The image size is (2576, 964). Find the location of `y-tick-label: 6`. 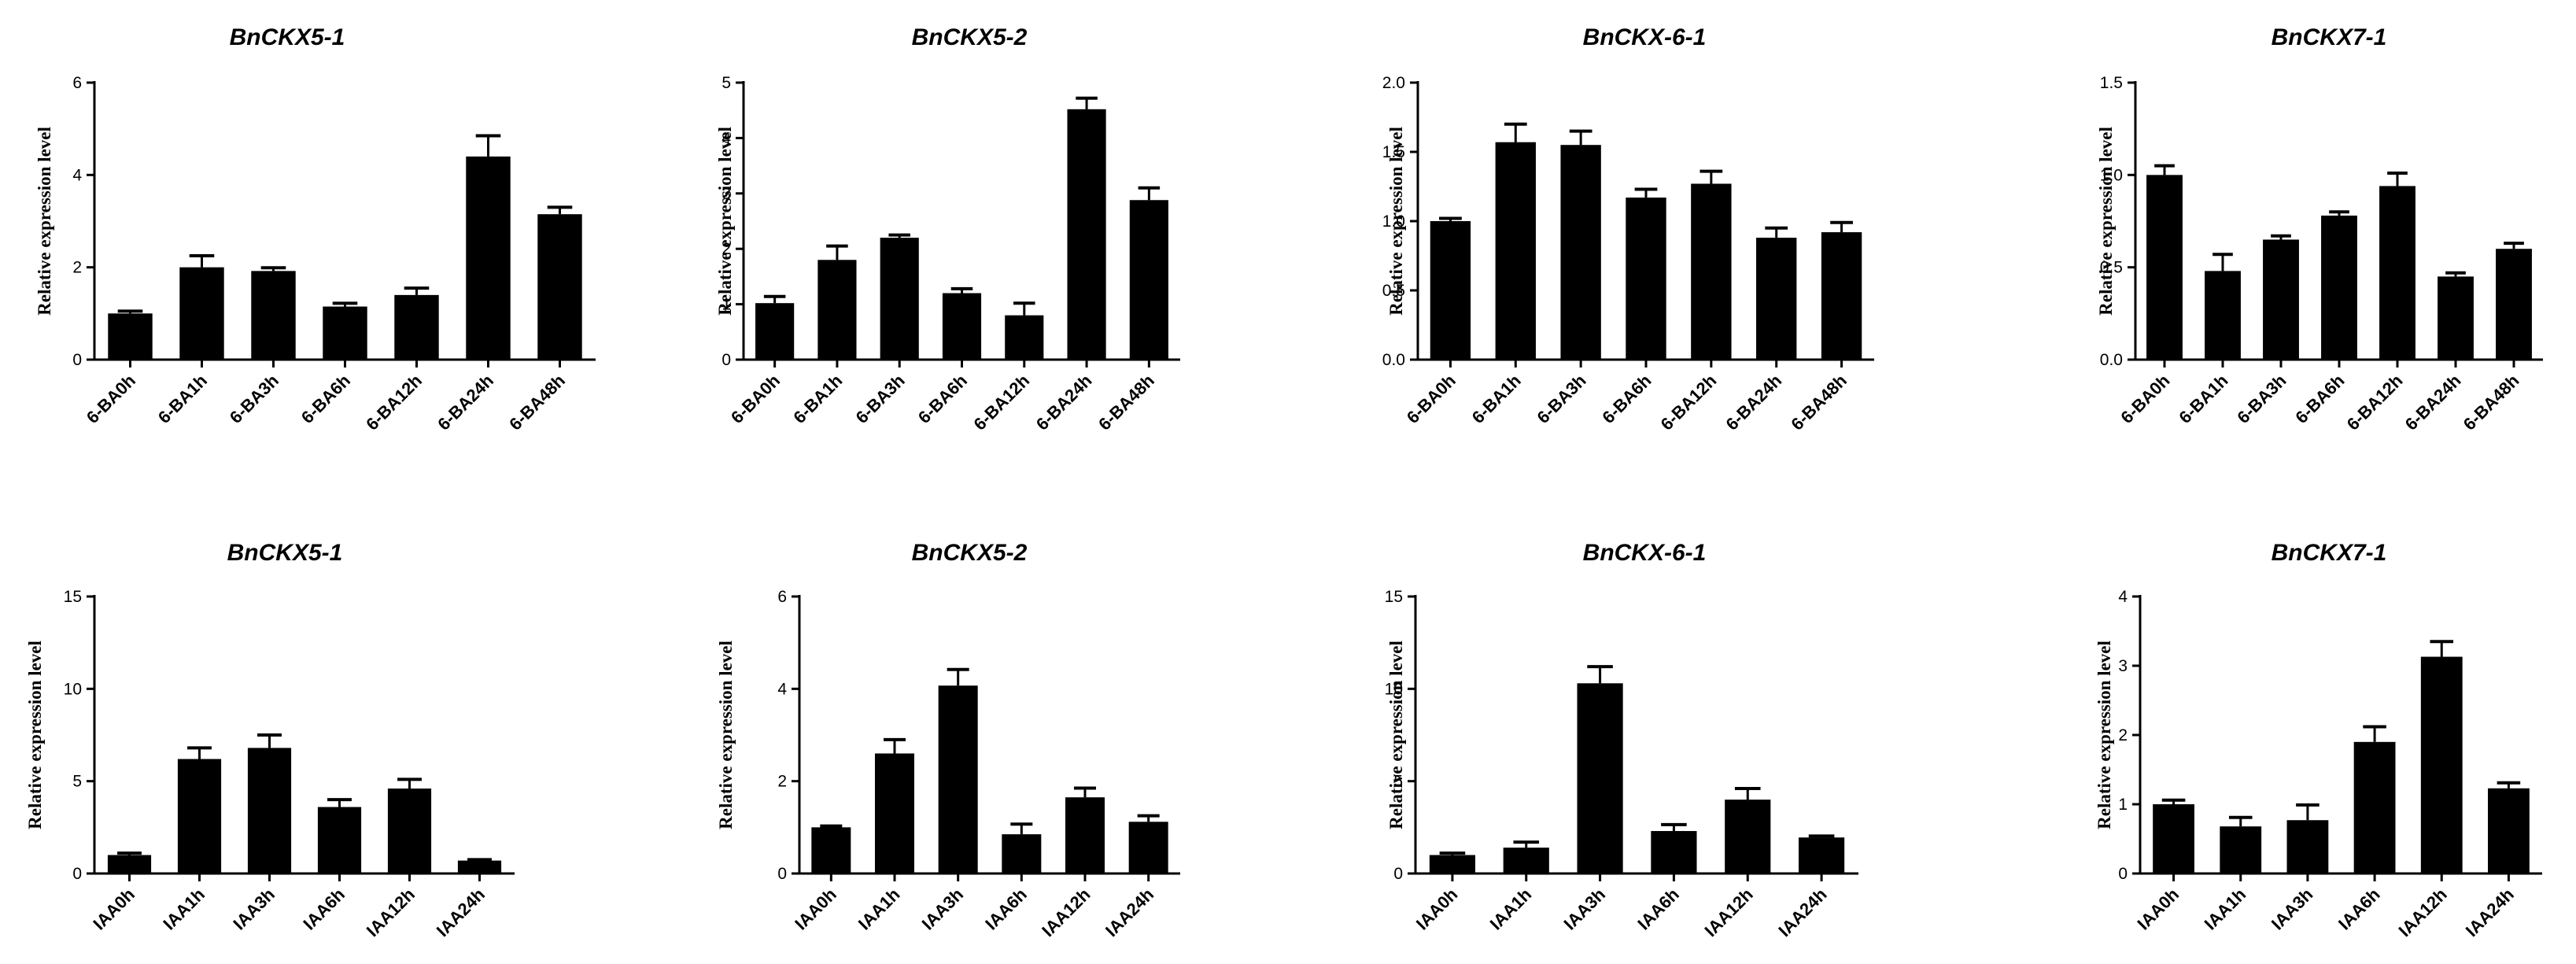

y-tick-label: 6 is located at coordinates (77, 83).